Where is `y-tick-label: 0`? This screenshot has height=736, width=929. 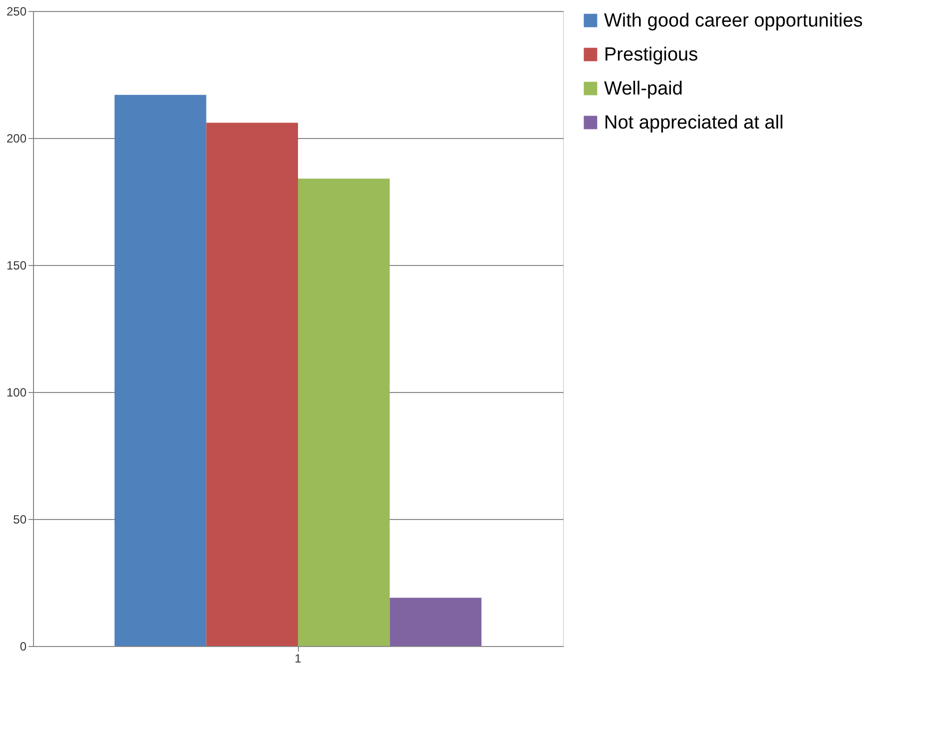
y-tick-label: 0 is located at coordinates (23, 647).